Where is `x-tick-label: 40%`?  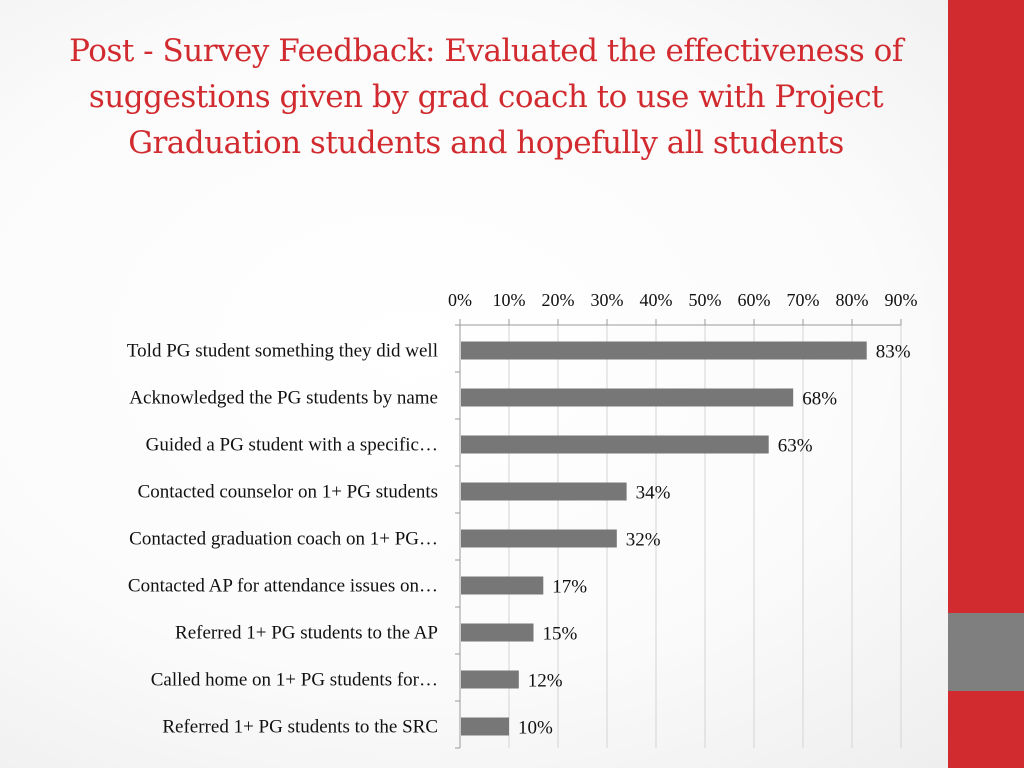
x-tick-label: 40% is located at coordinates (656, 300).